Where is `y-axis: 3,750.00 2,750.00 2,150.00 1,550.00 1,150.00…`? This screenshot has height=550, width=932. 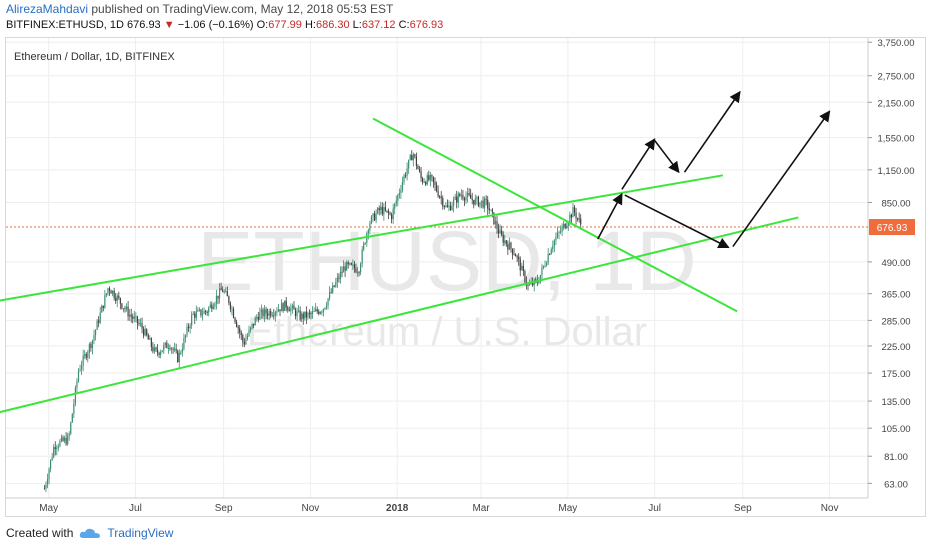
y-axis: 3,750.00 2,750.00 2,150.00 1,550.00 1,150.00… is located at coordinates (891, 268).